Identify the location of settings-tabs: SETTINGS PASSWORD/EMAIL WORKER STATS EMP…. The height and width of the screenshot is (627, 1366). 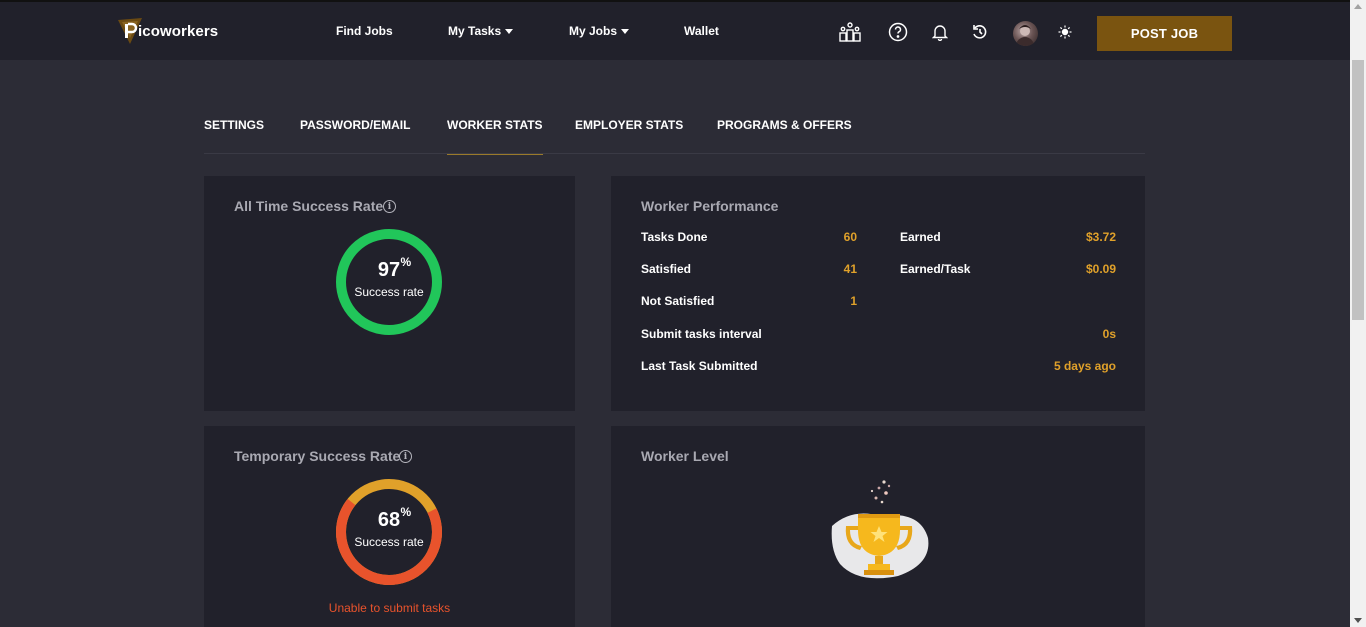
(674, 136).